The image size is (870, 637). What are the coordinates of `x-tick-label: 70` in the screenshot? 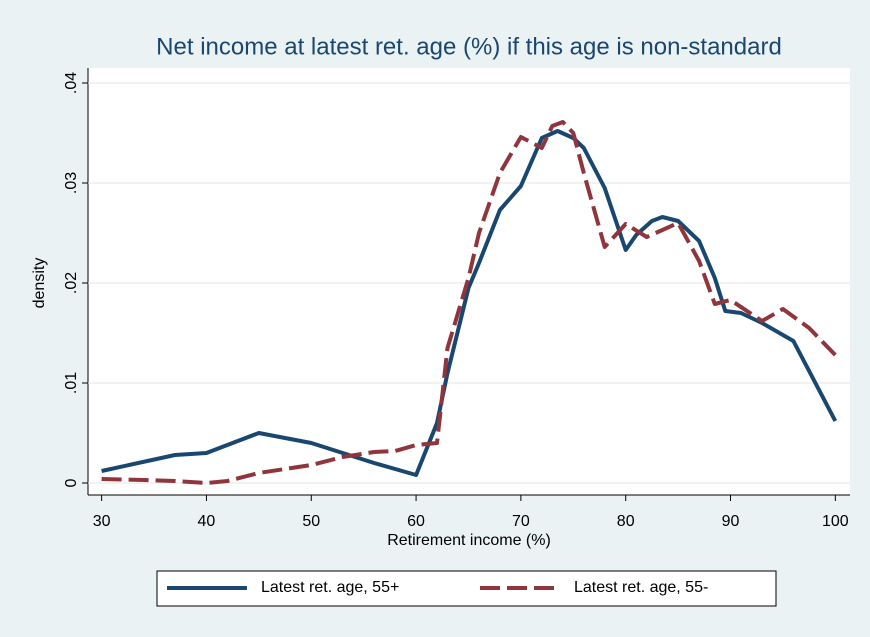 It's located at (521, 521).